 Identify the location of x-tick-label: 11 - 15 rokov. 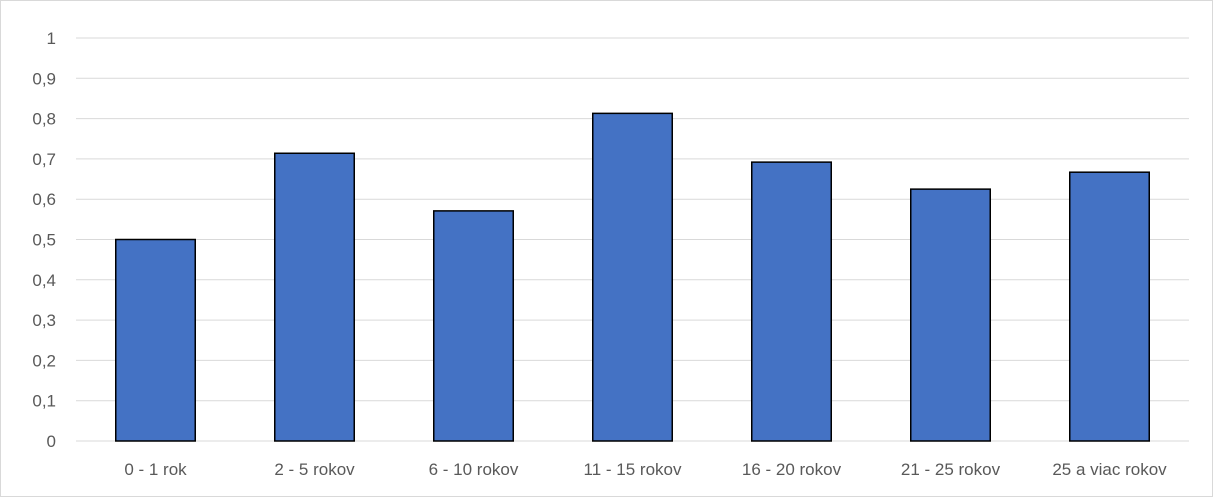
(633, 469).